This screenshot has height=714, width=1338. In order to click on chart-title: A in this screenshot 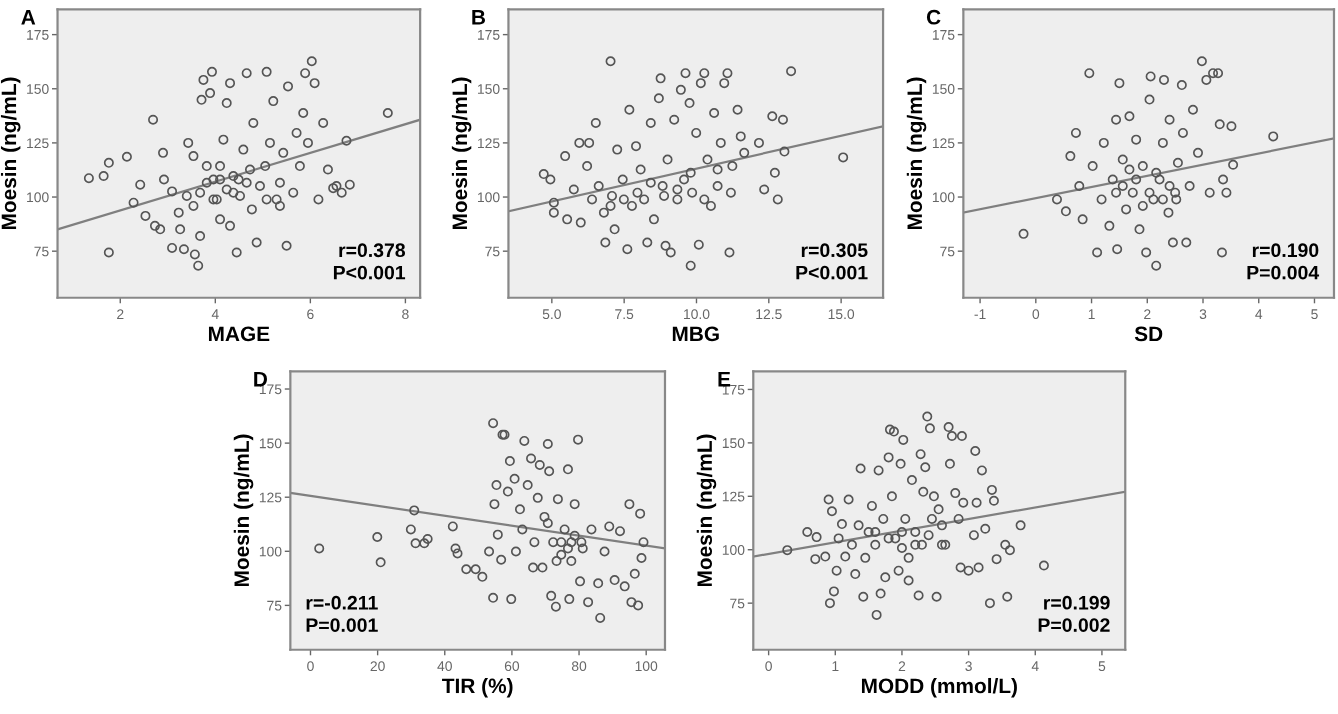, I will do `click(28, 17)`.